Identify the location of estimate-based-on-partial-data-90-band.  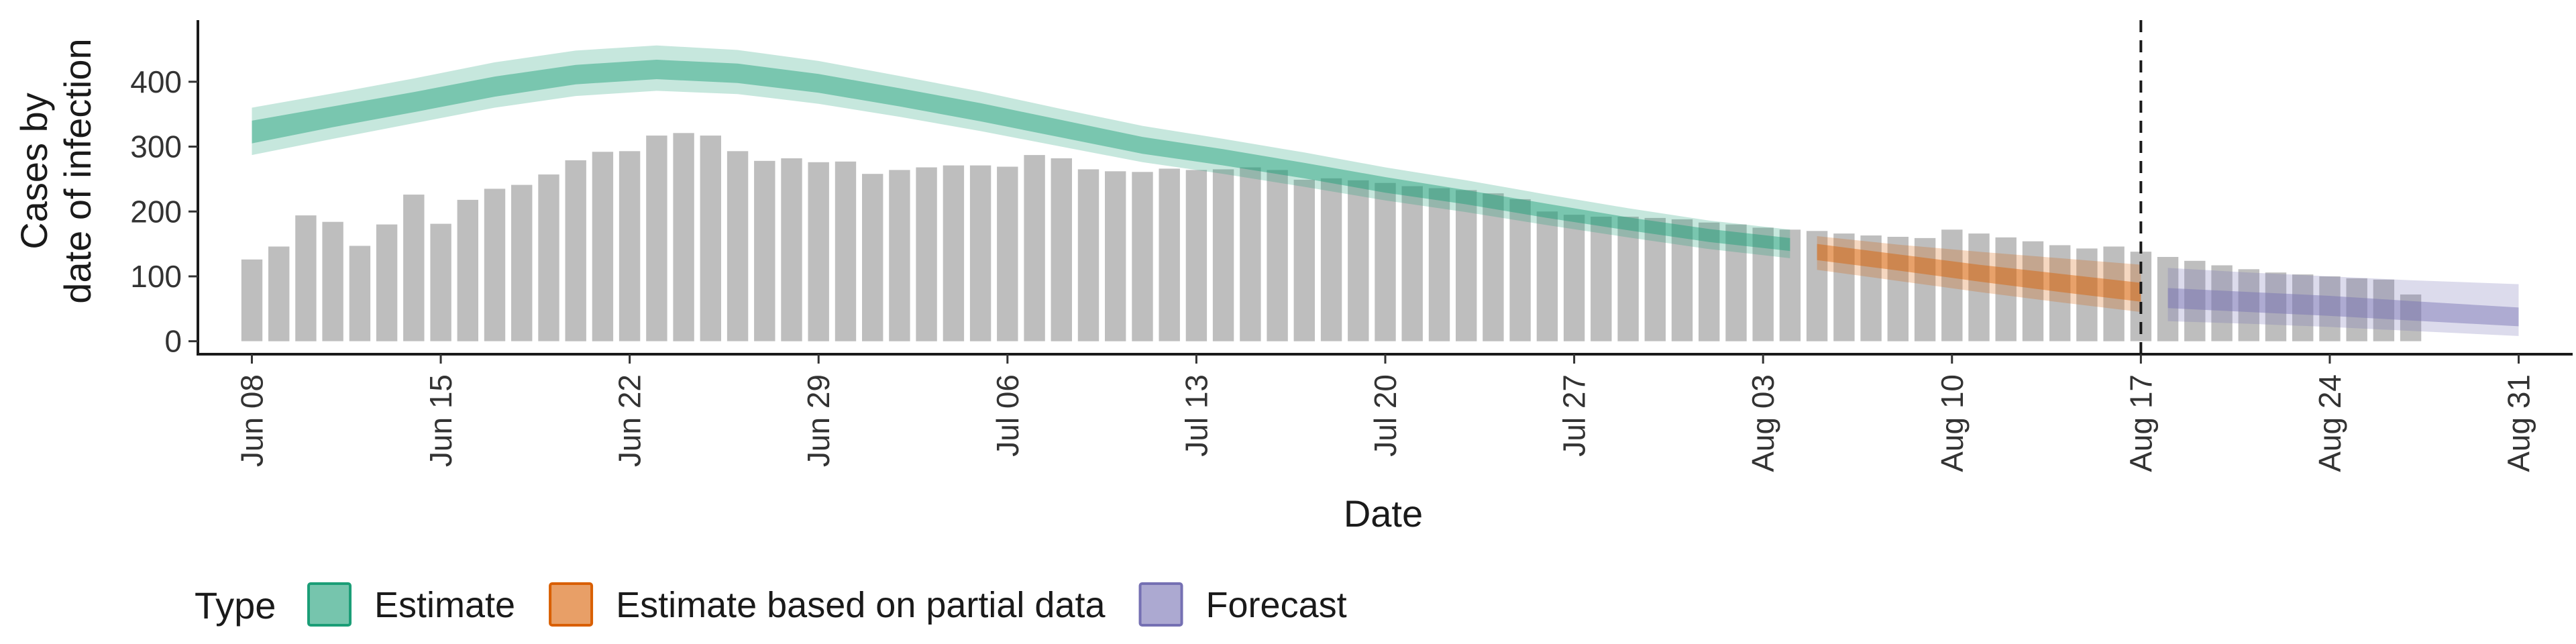
(1979, 274).